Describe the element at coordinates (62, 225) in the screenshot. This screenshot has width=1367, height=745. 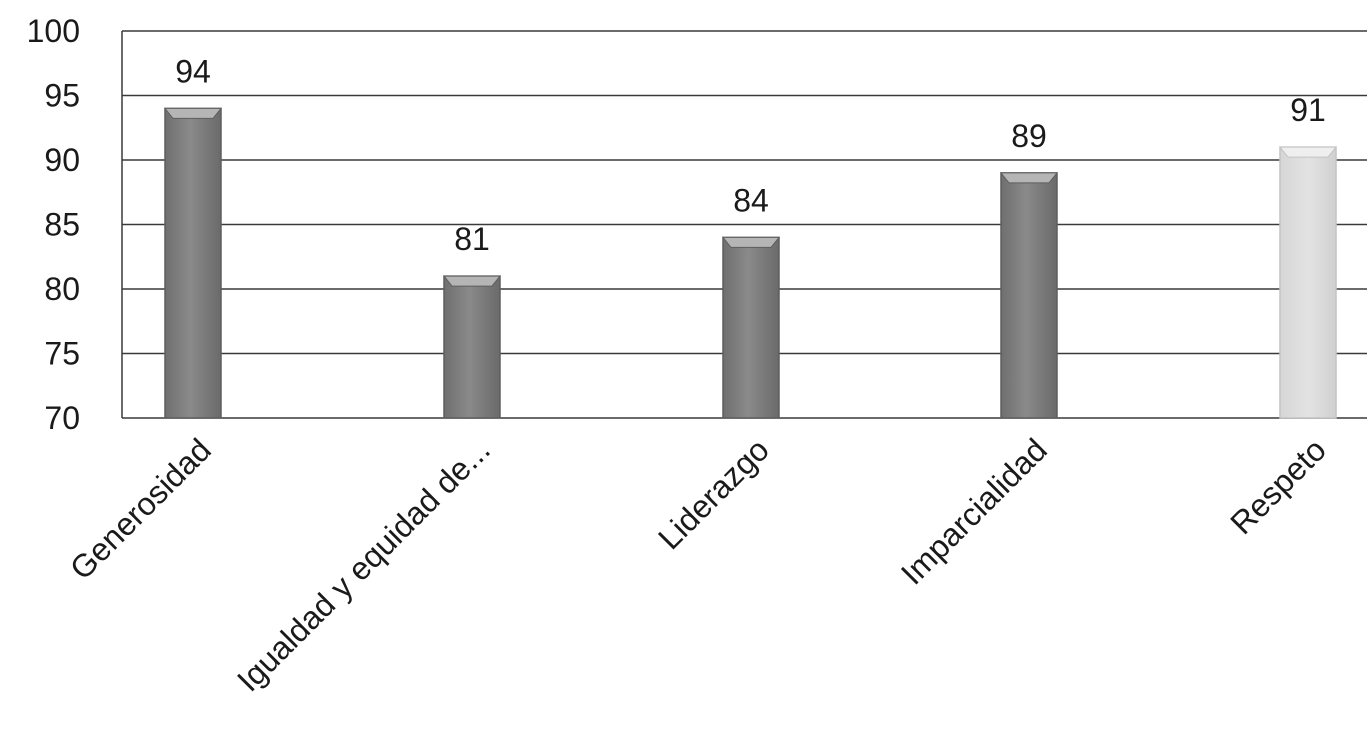
I see `y-tick-label-85: 85` at that location.